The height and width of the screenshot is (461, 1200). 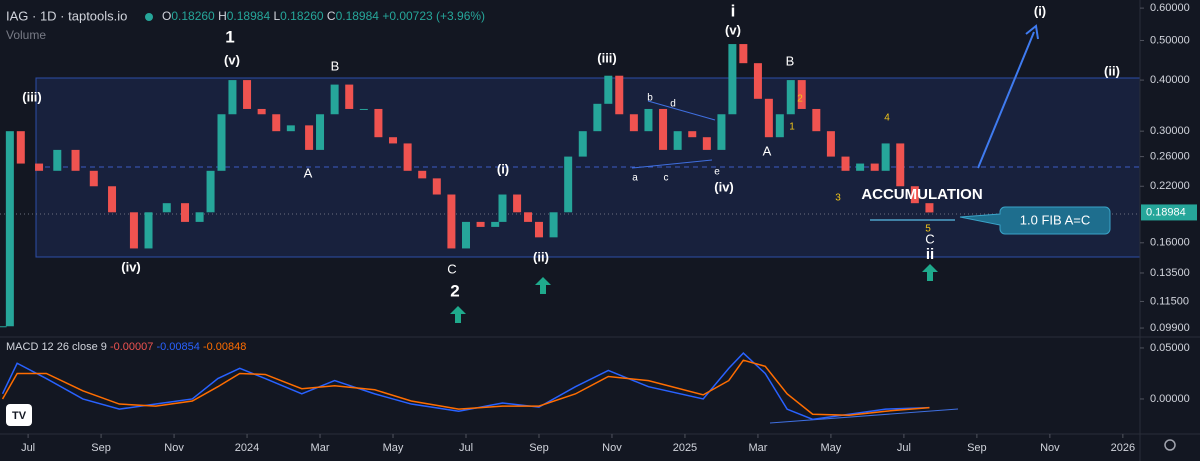 What do you see at coordinates (1170, 399) in the screenshot?
I see `y-tick-label: 0.00000` at bounding box center [1170, 399].